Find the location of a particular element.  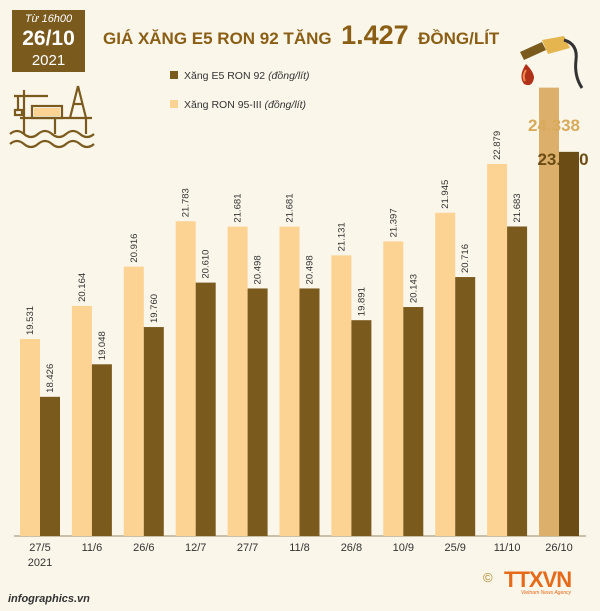

category-label-0: 27/5 is located at coordinates (39, 548).